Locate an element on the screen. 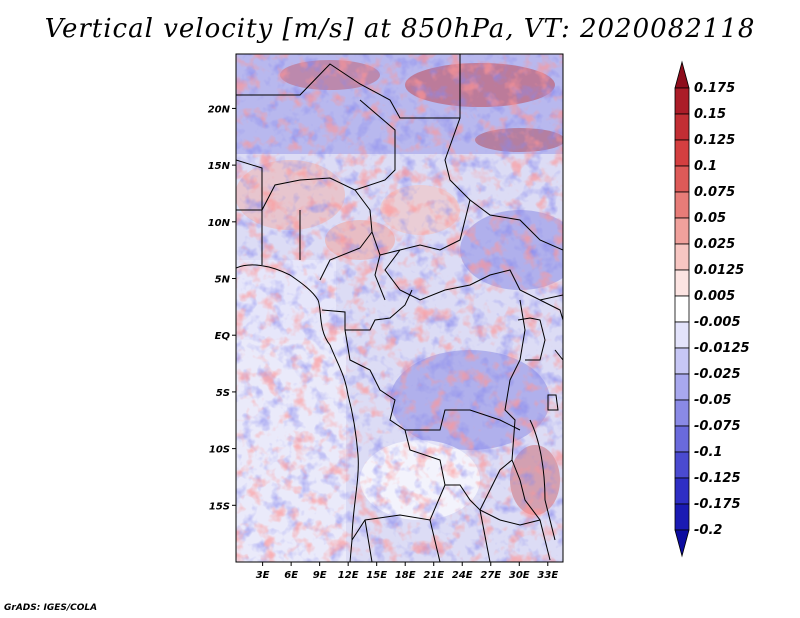 This screenshot has height=618, width=800. x-tick-label: 21E is located at coordinates (433, 575).